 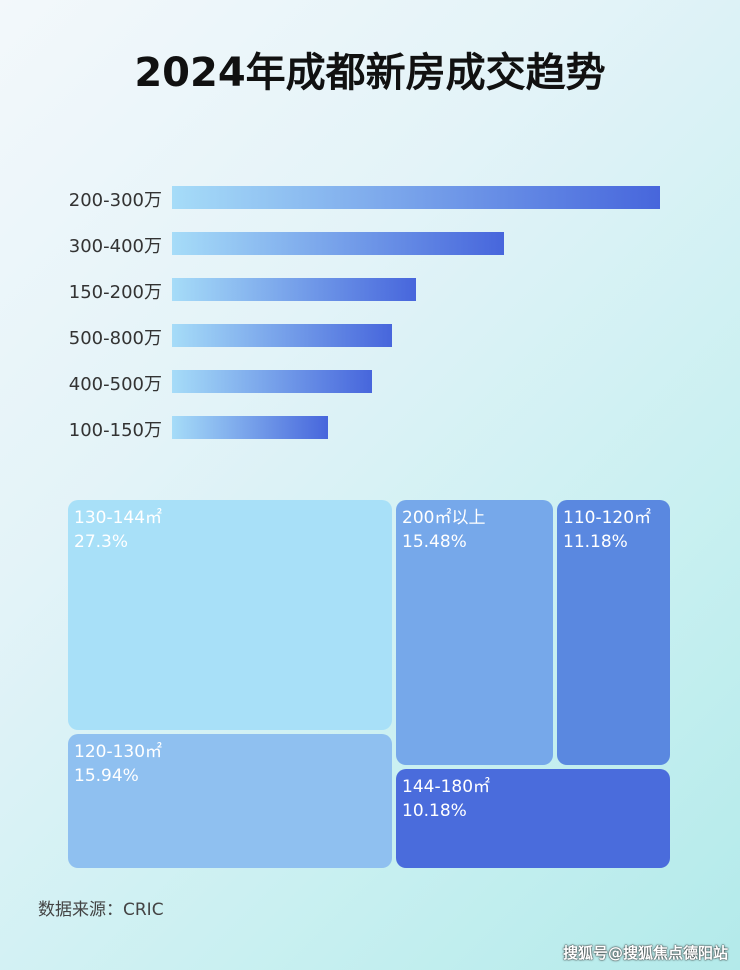 What do you see at coordinates (607, 518) in the screenshot?
I see `cell-label: 110-120㎡` at bounding box center [607, 518].